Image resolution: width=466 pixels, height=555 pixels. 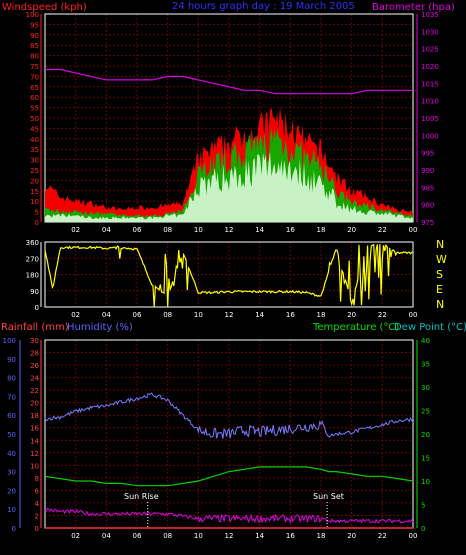 What do you see at coordinates (229, 516) in the screenshot?
I see `dewpoint-line` at bounding box center [229, 516].